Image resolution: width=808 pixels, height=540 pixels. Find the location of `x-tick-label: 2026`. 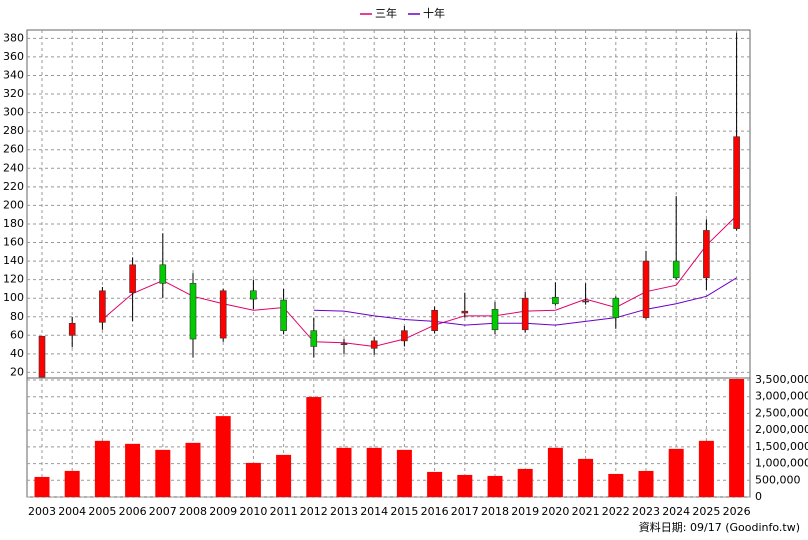

x-tick-label: 2026 is located at coordinates (737, 511).